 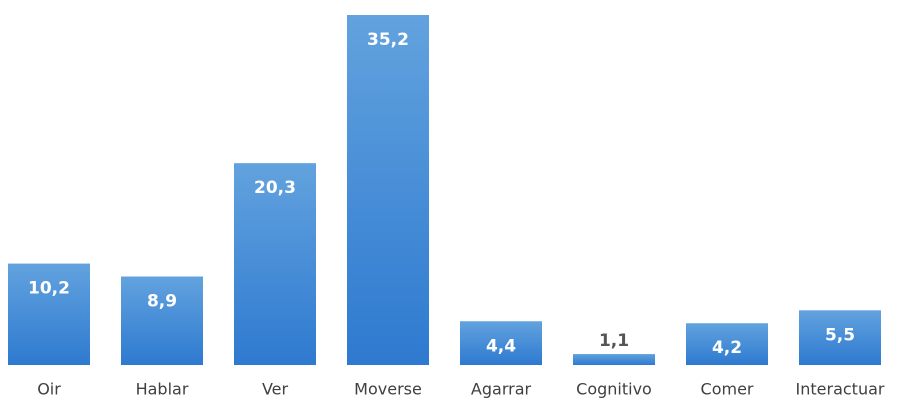 I want to click on value-label: 4,2, so click(x=727, y=348).